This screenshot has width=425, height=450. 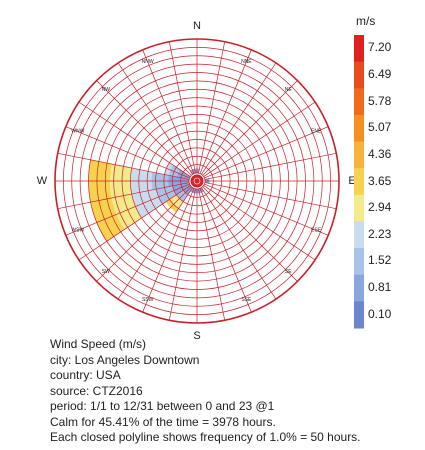 I want to click on colorbar-label: 2.23, so click(x=380, y=233).